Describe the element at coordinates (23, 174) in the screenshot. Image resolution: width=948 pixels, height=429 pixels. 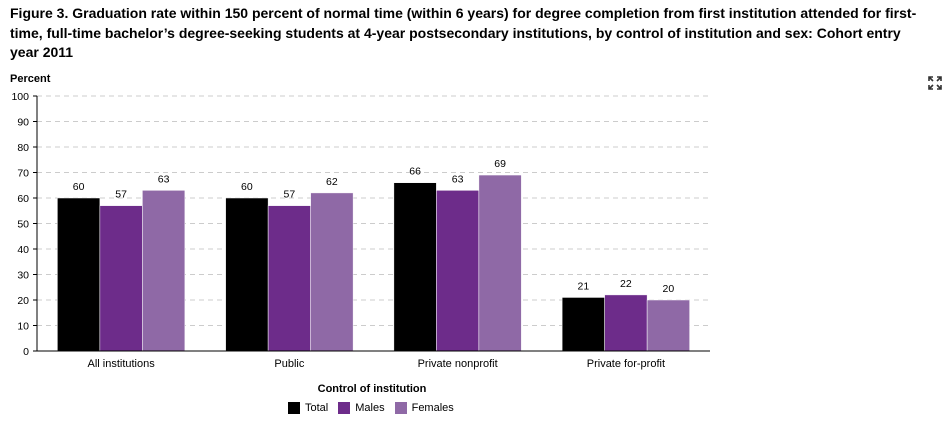
I see `y-tick-label: 70` at that location.